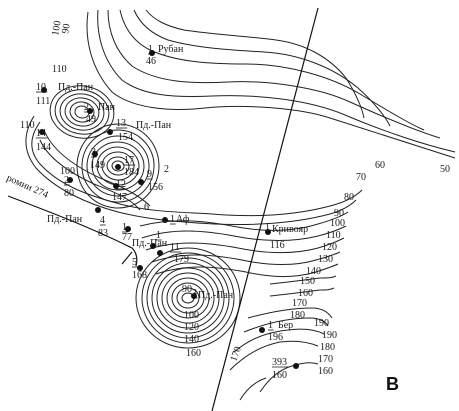 The height and width of the screenshot is (411, 459). I want to click on well-name: Аф, so click(183, 219).